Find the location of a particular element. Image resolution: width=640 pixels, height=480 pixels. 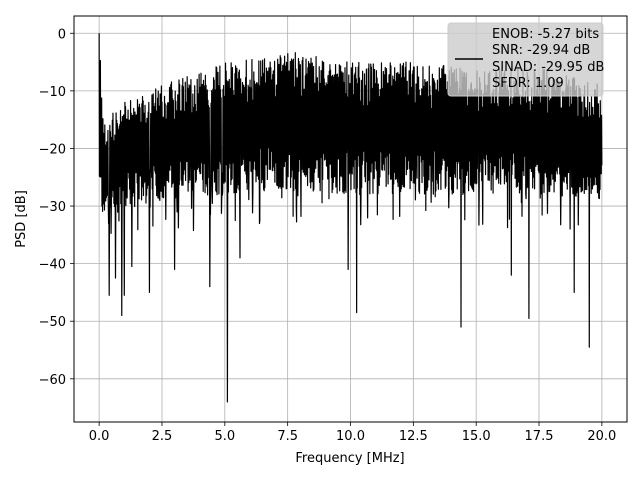

x-axis-label: Frequency [MHz] is located at coordinates (349, 458).